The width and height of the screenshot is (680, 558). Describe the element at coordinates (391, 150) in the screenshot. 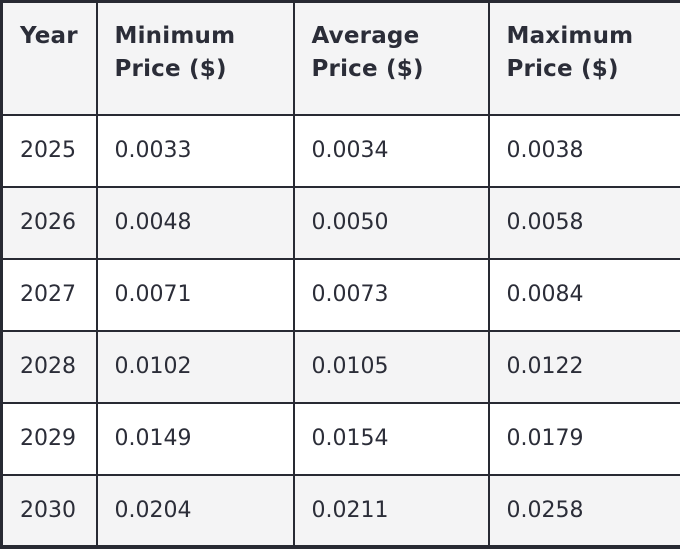

I see `cell-avg-price: 0.0034` at that location.